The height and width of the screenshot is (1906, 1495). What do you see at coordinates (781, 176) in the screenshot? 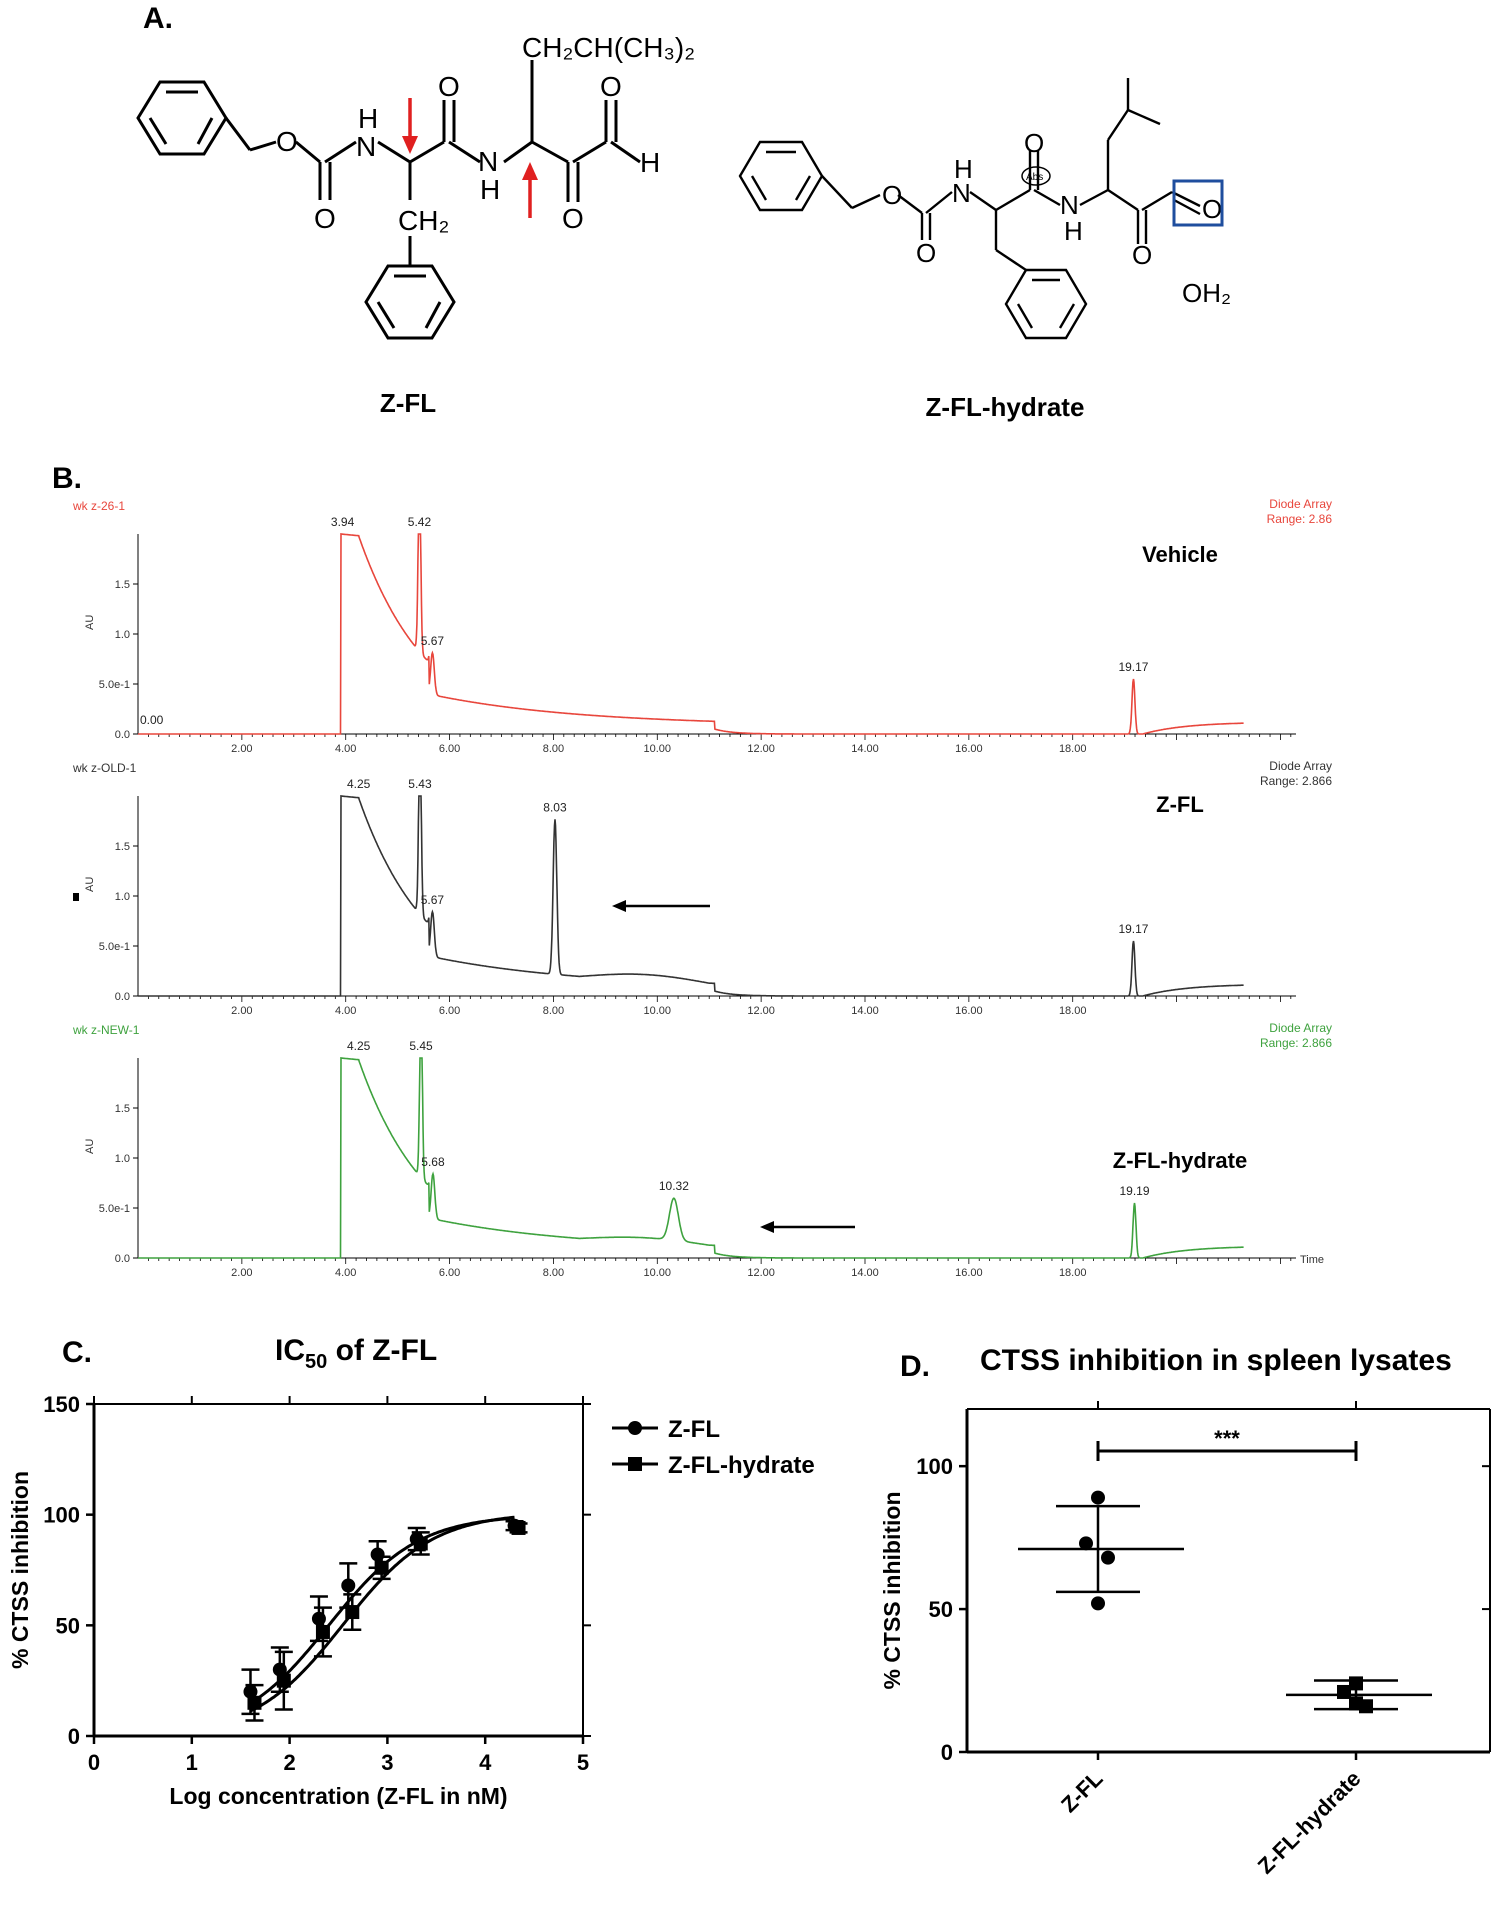
I see `hydrate-benzene-ring` at bounding box center [781, 176].